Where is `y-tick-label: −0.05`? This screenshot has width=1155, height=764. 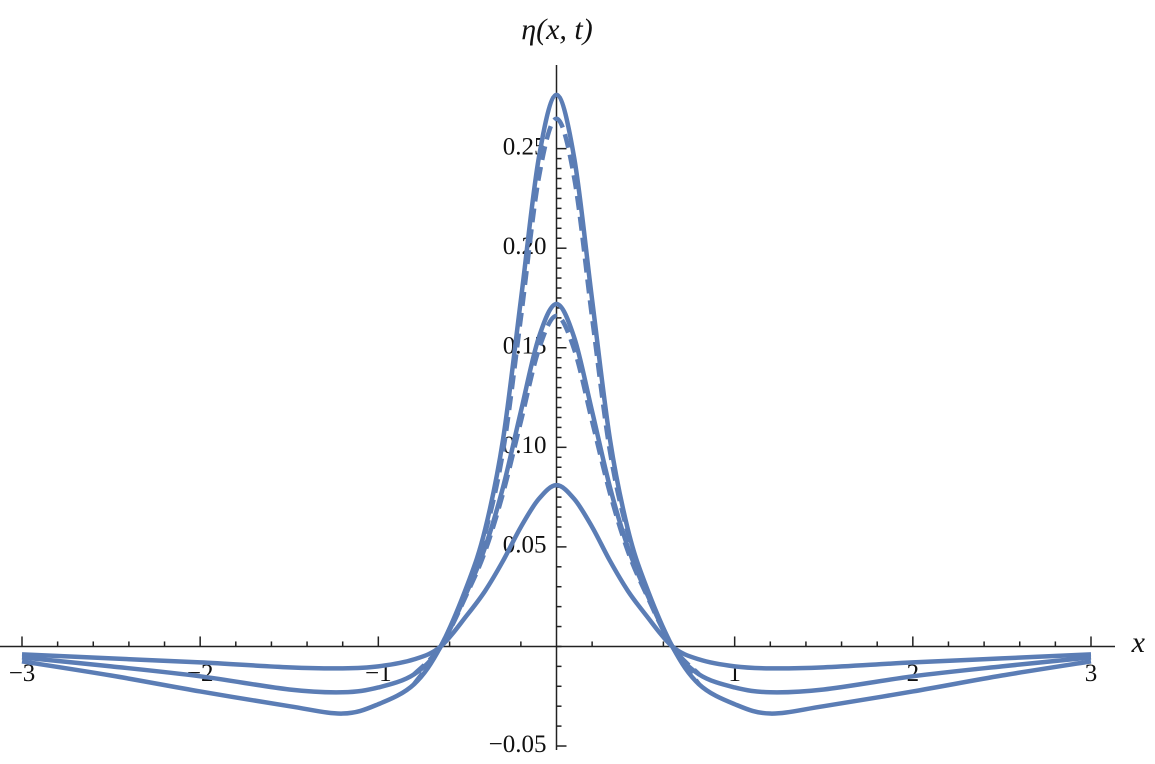 y-tick-label: −0.05 is located at coordinates (518, 744).